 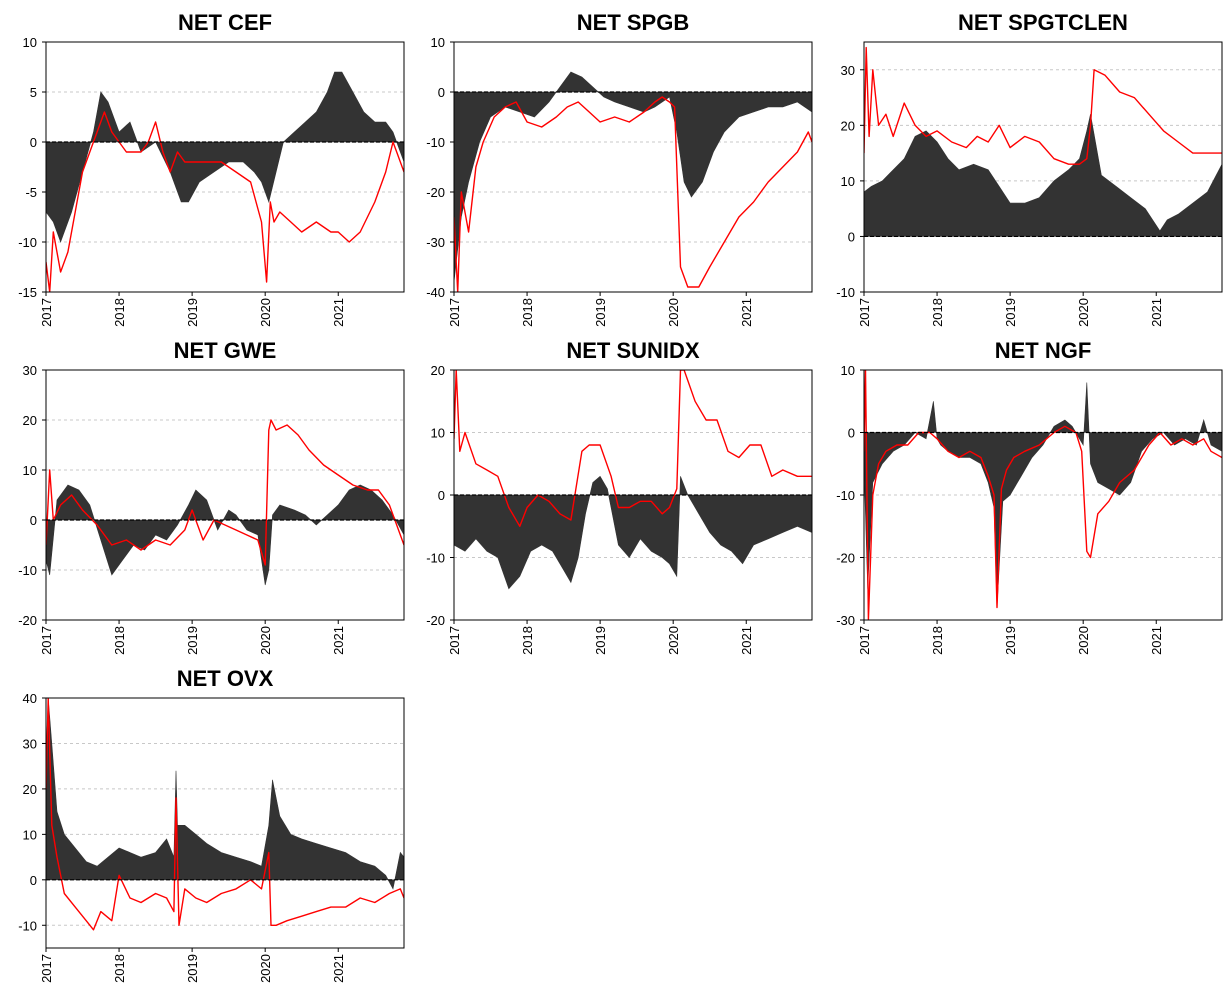 What do you see at coordinates (31, 192) in the screenshot?
I see `y-tick-label: -5` at bounding box center [31, 192].